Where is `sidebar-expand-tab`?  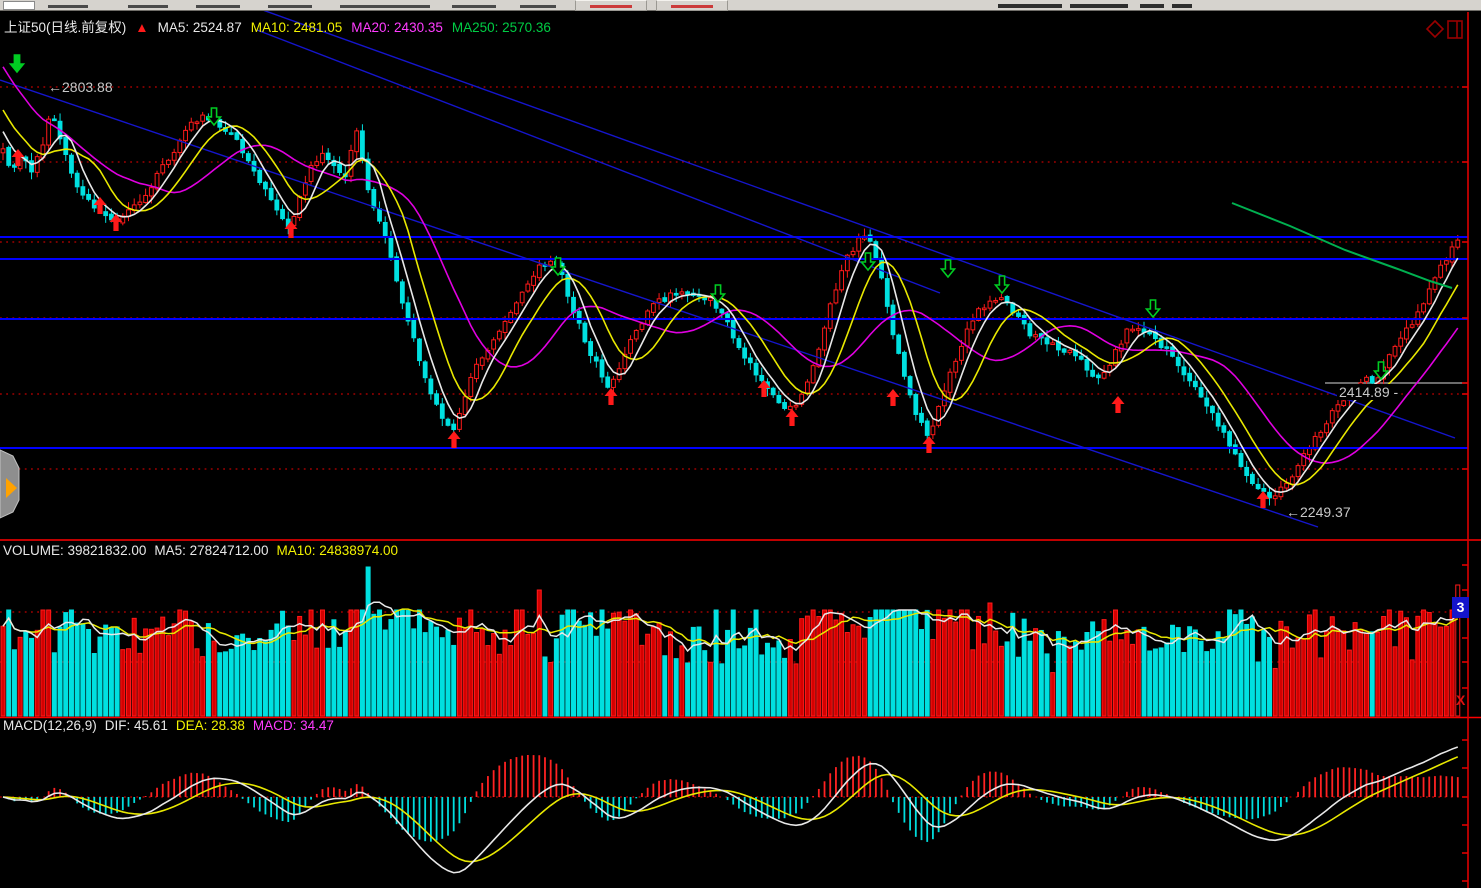
sidebar-expand-tab is located at coordinates (10, 484).